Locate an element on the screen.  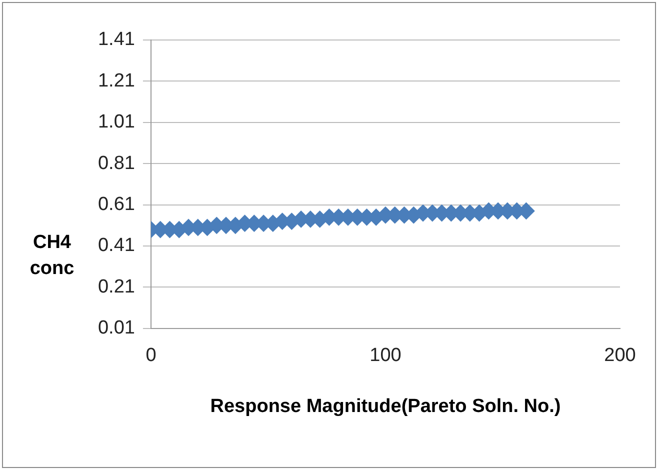
y-axis-title: CH4 conc is located at coordinates (52, 256).